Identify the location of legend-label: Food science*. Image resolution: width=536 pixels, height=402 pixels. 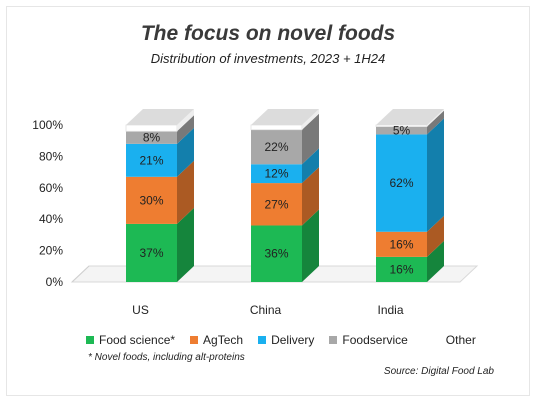
(137, 340).